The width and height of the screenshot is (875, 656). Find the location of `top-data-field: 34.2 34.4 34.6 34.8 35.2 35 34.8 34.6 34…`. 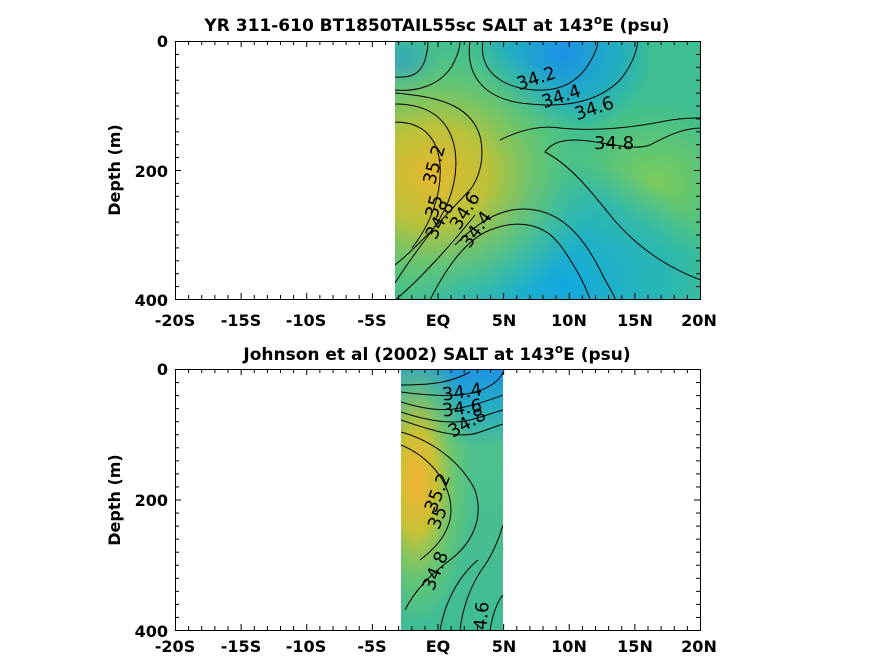

top-data-field: 34.2 34.4 34.6 34.8 35.2 35 34.8 34.6 34… is located at coordinates (548, 170).